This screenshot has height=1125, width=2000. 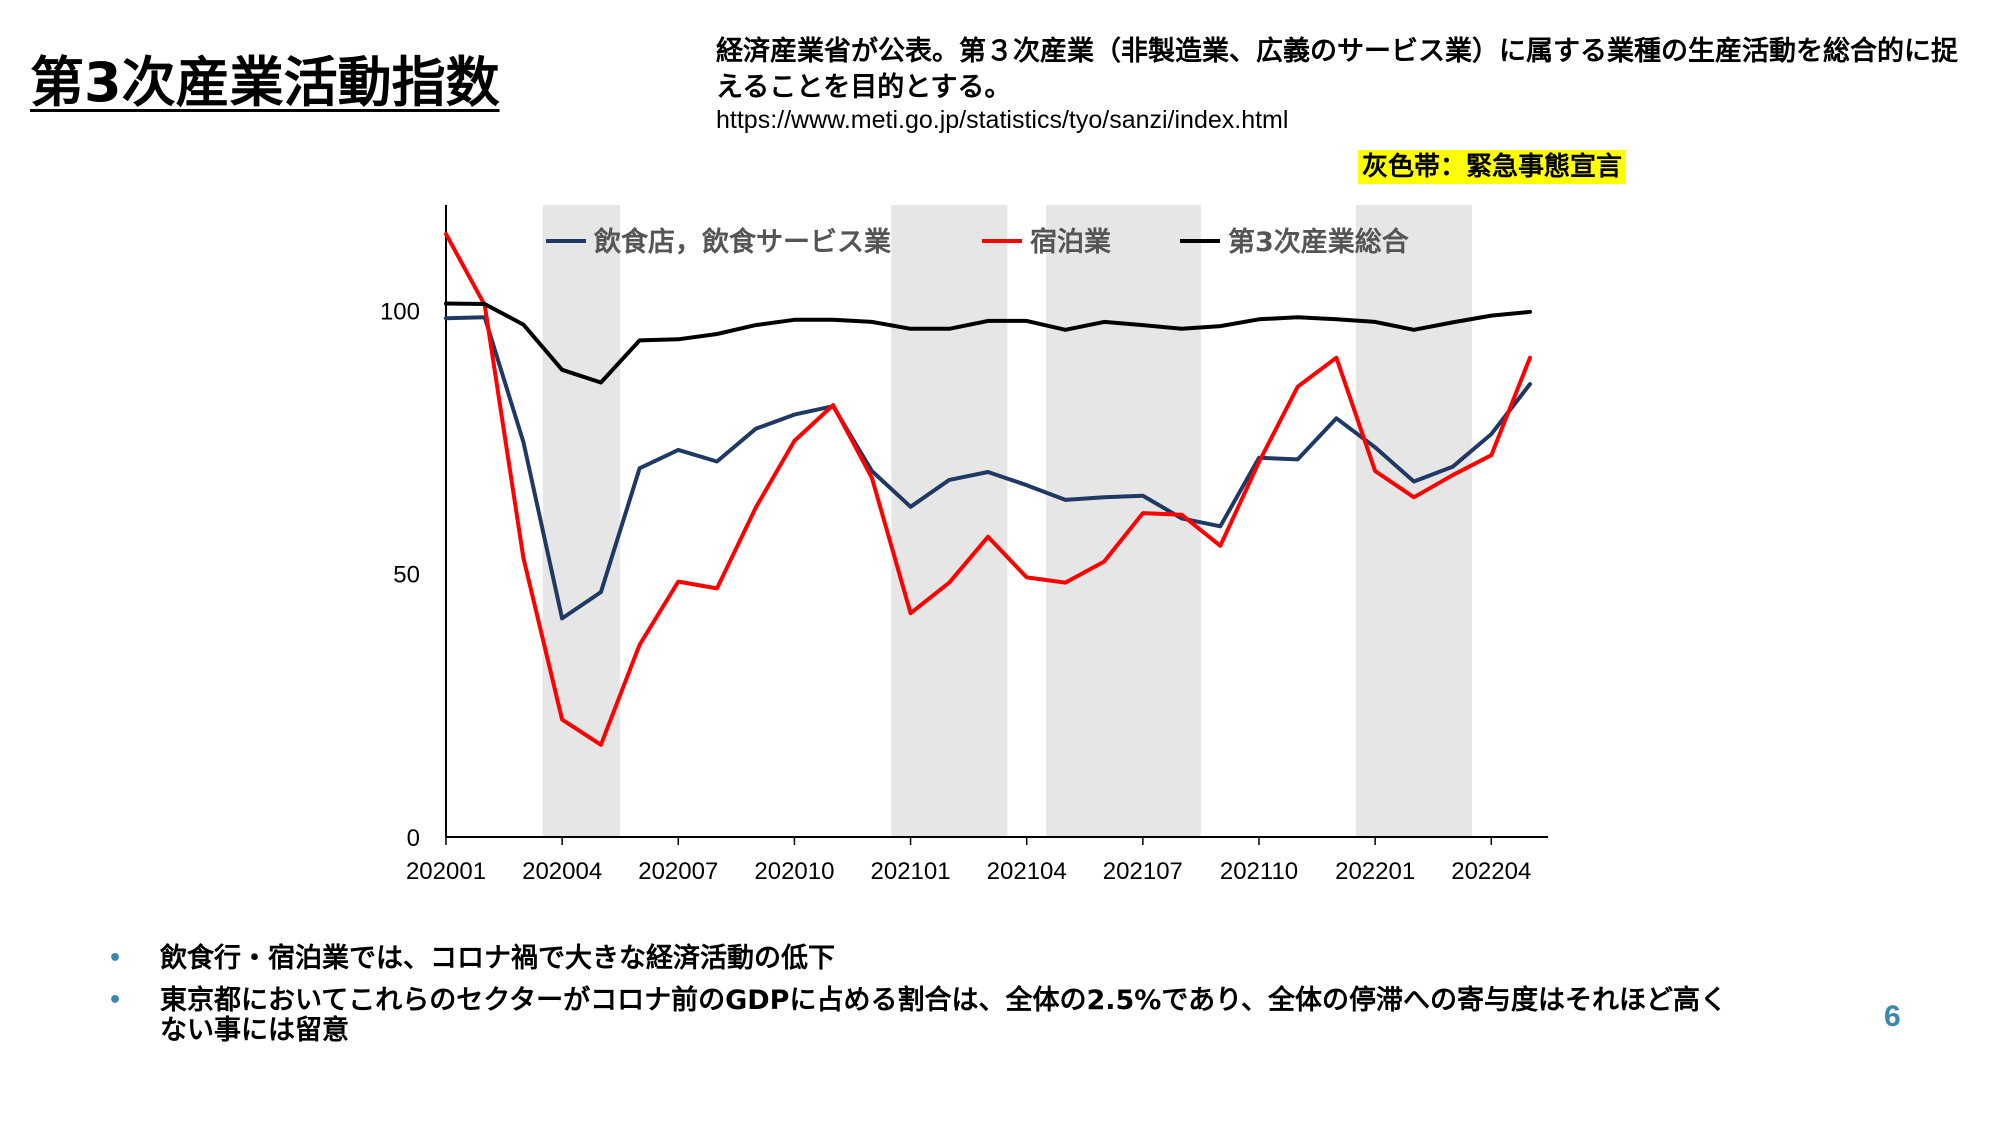 I want to click on x-tick-label: 202104, so click(x=1027, y=871).